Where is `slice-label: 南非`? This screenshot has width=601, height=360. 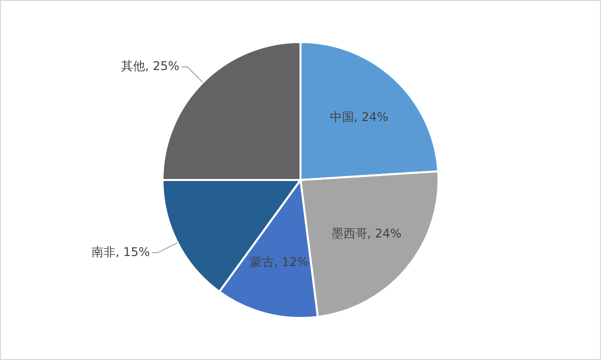 slice-label: 南非 is located at coordinates (104, 251).